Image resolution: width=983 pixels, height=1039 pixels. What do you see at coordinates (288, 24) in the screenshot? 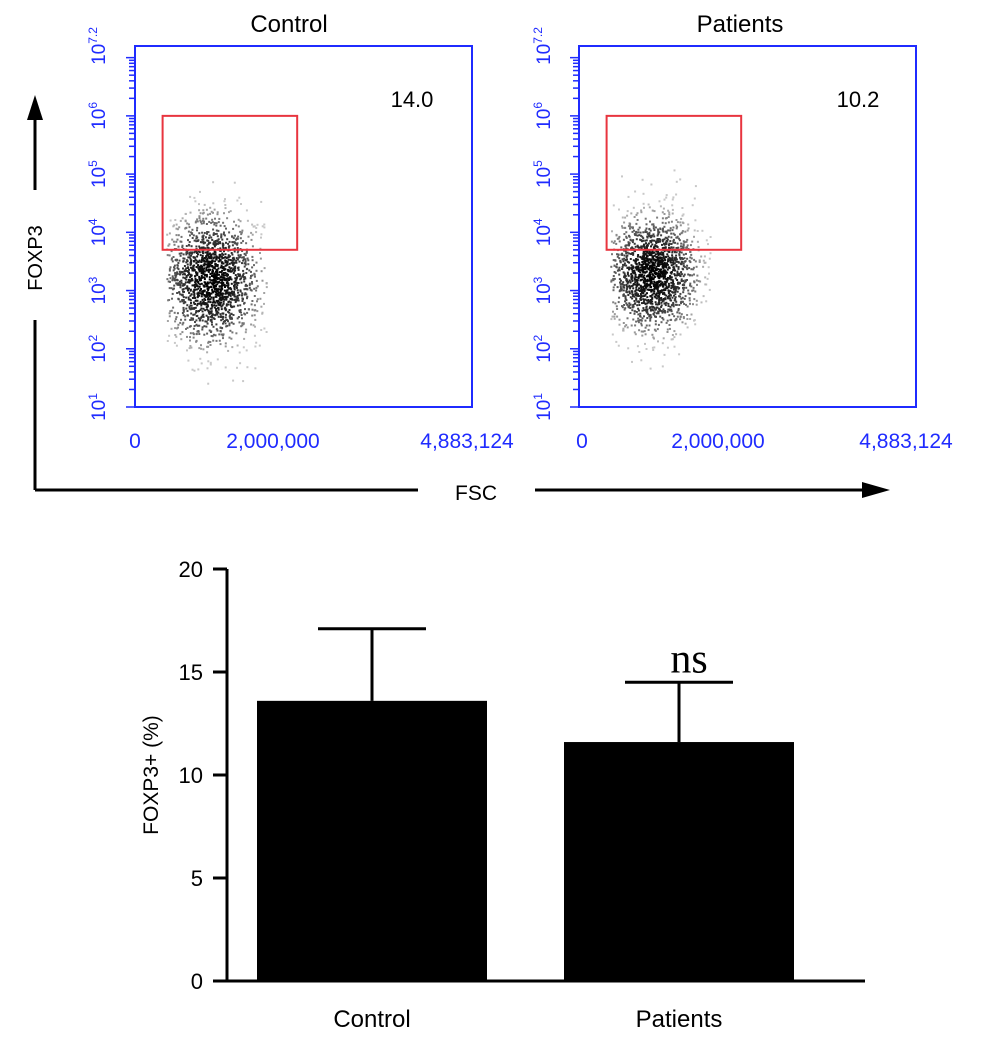
I see `flow-plot-title: Control` at bounding box center [288, 24].